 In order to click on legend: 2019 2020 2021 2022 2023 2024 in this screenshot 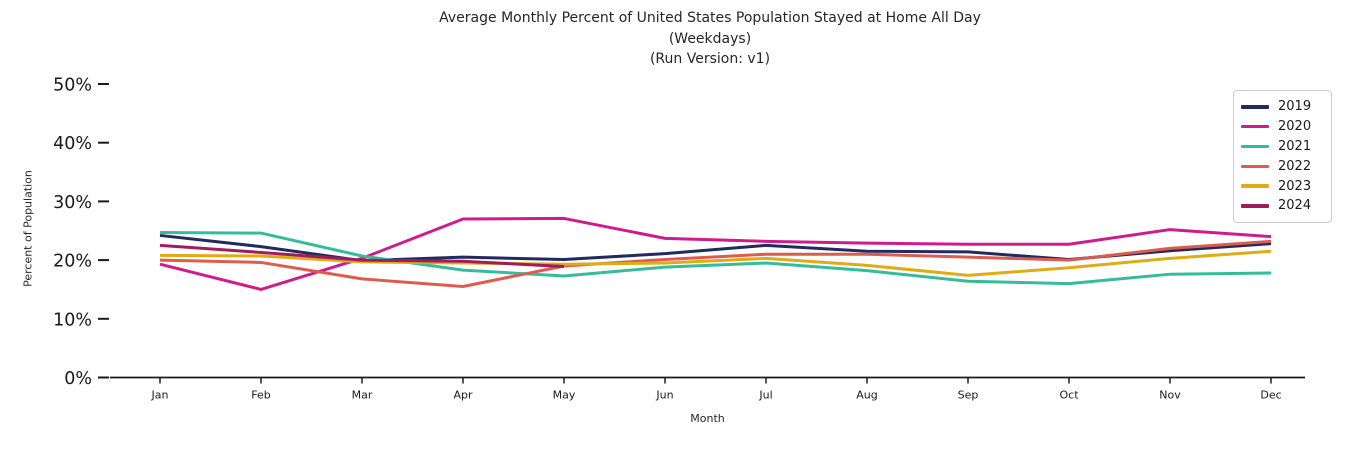, I will do `click(1282, 156)`.